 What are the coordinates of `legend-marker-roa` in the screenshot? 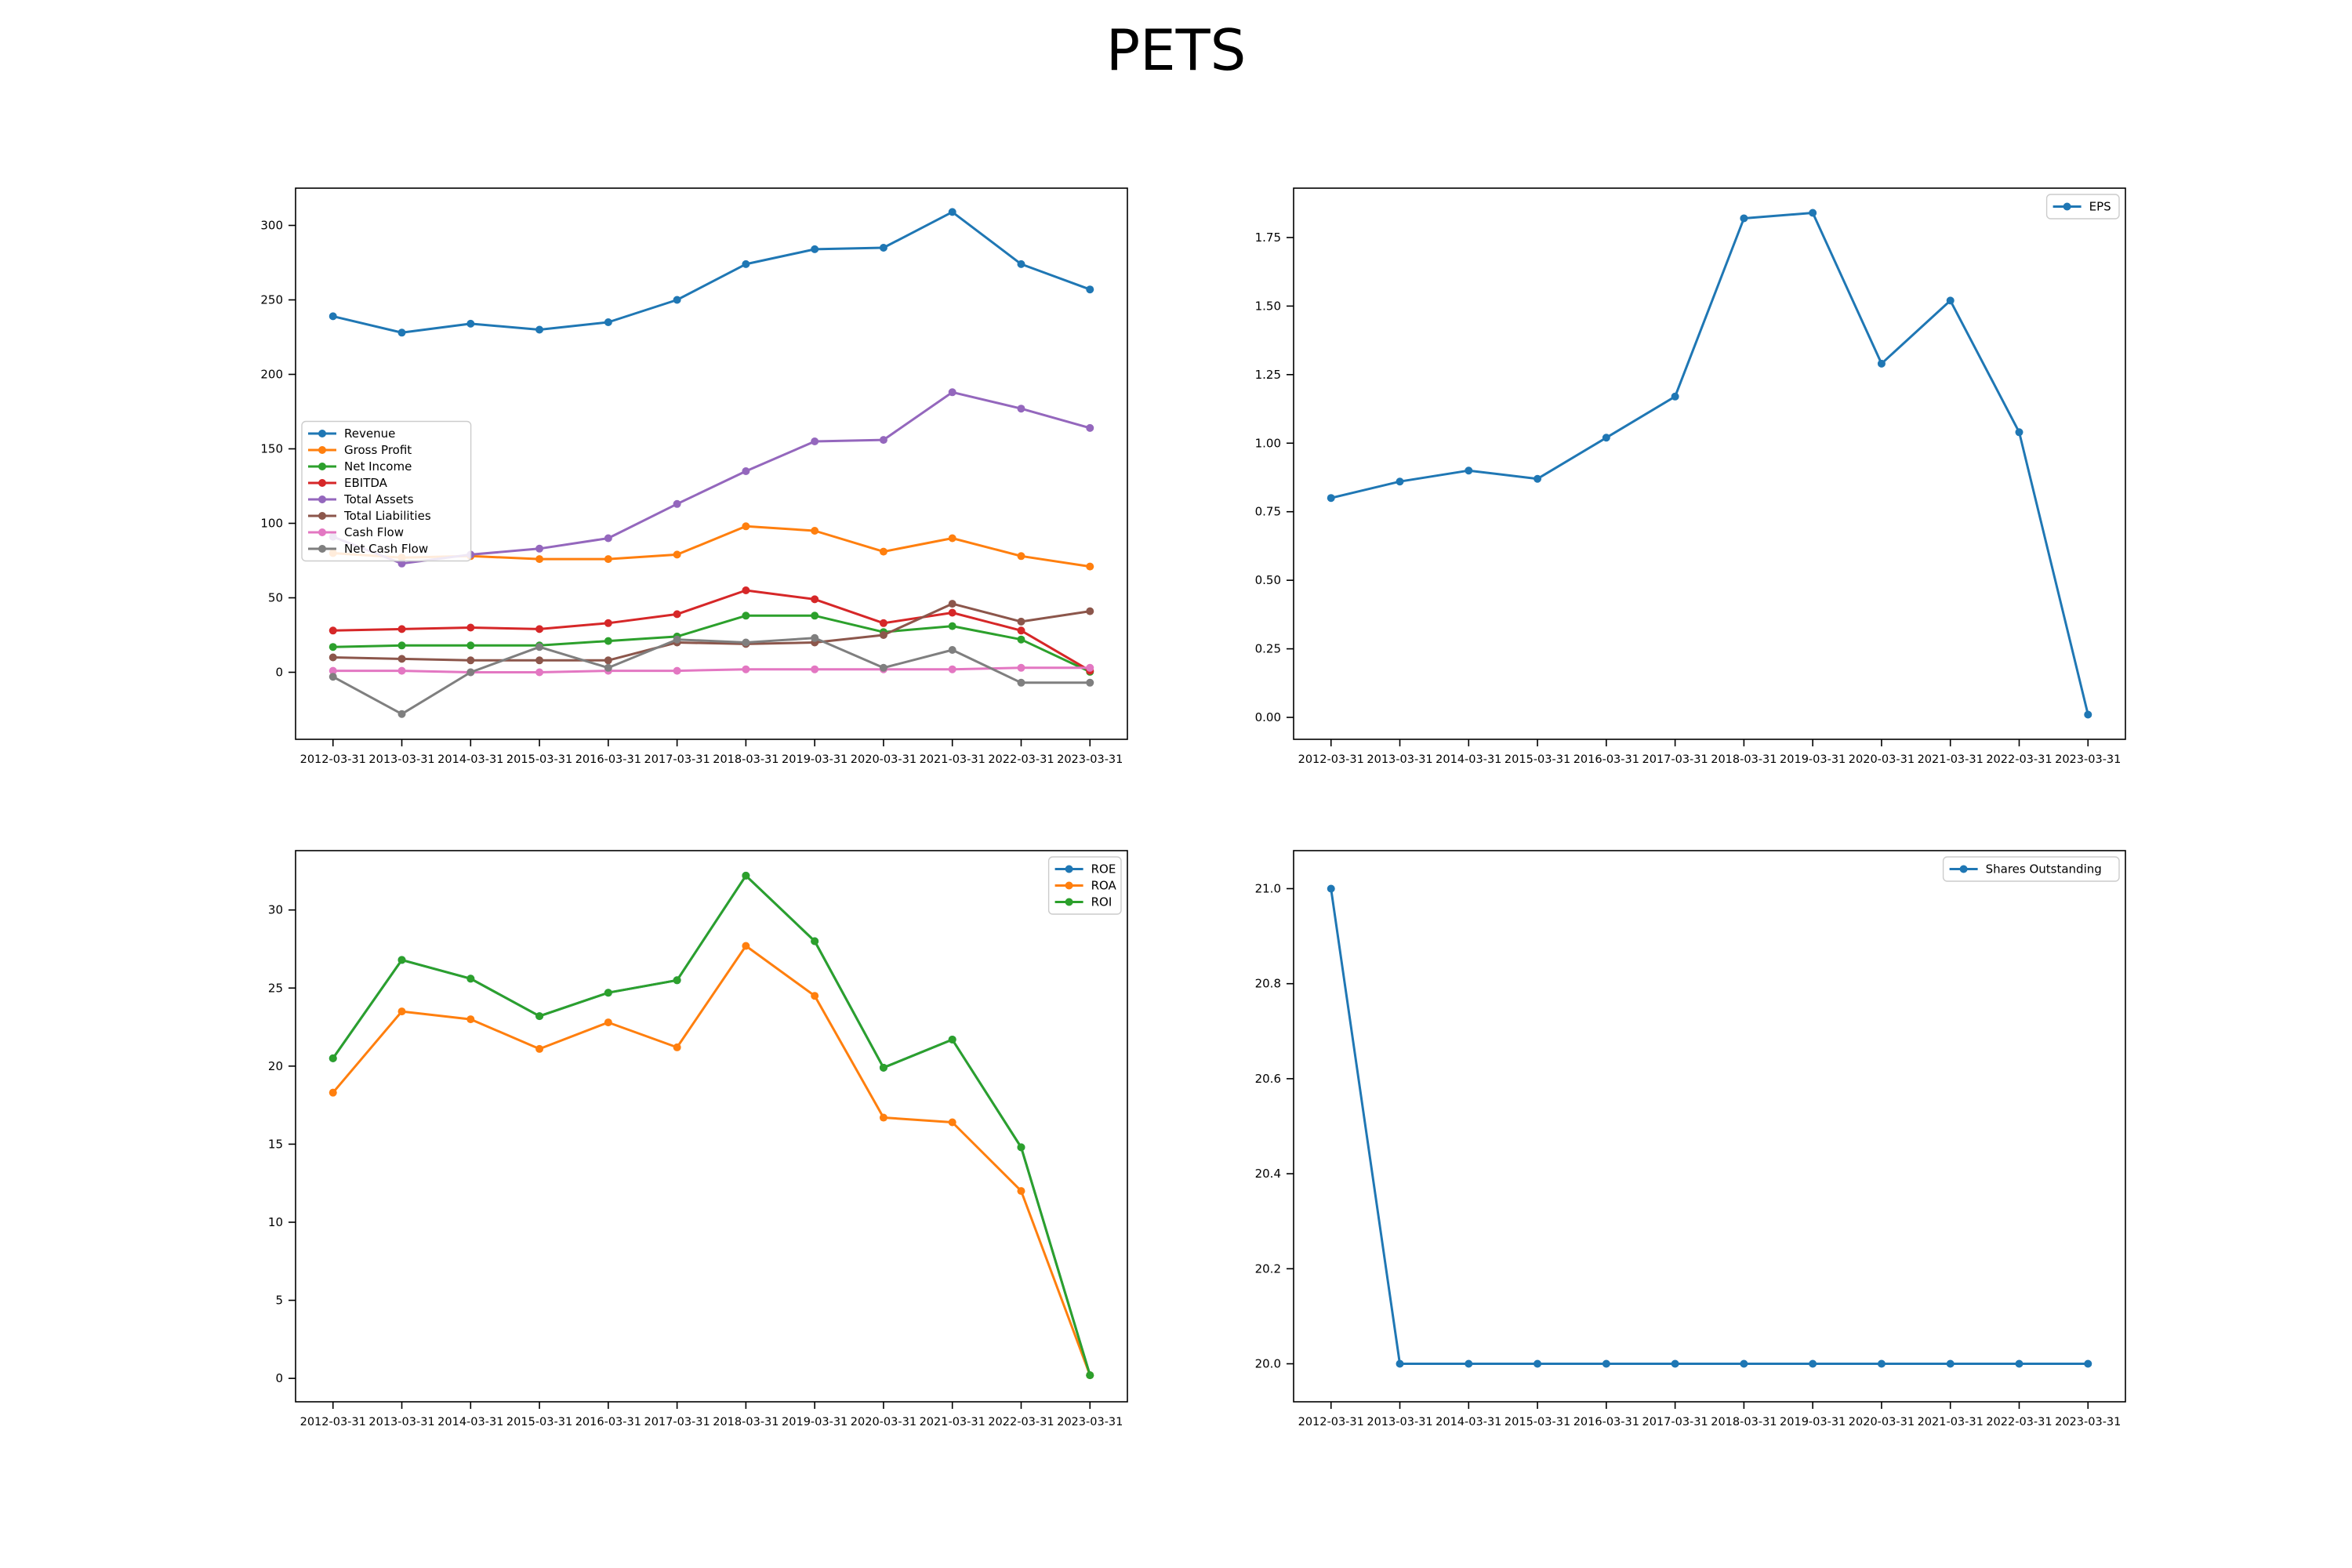 It's located at (1069, 886).